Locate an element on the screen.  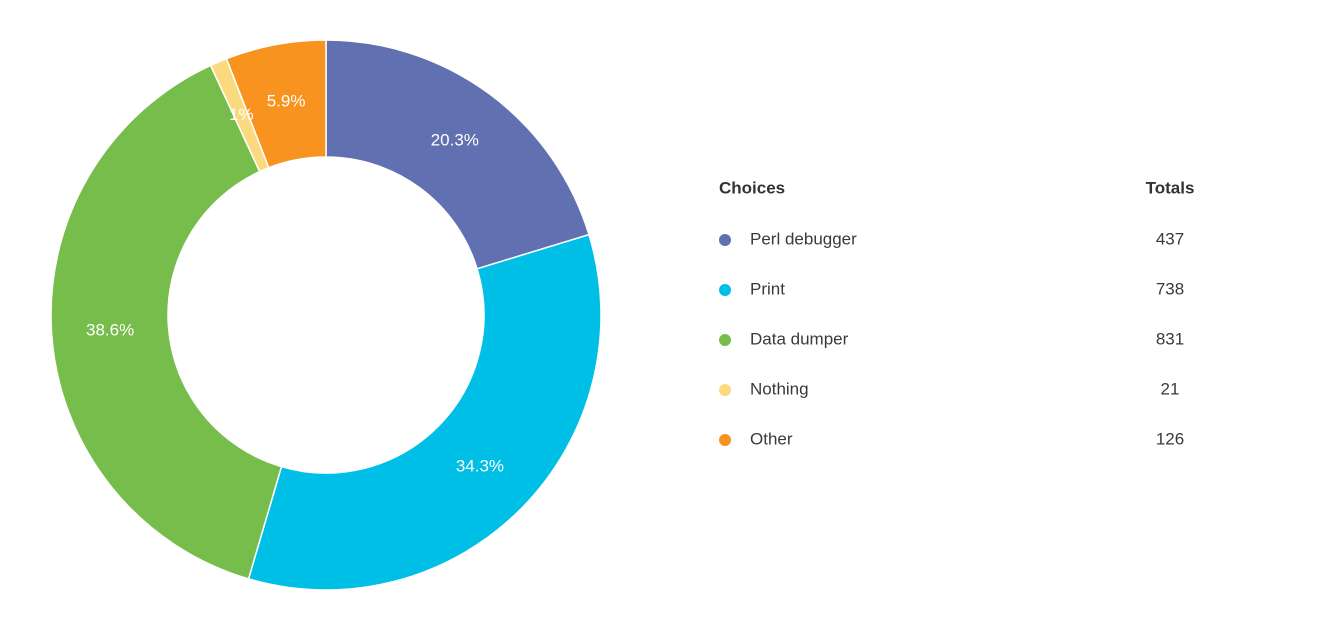
data-label: 20.3% is located at coordinates (455, 139).